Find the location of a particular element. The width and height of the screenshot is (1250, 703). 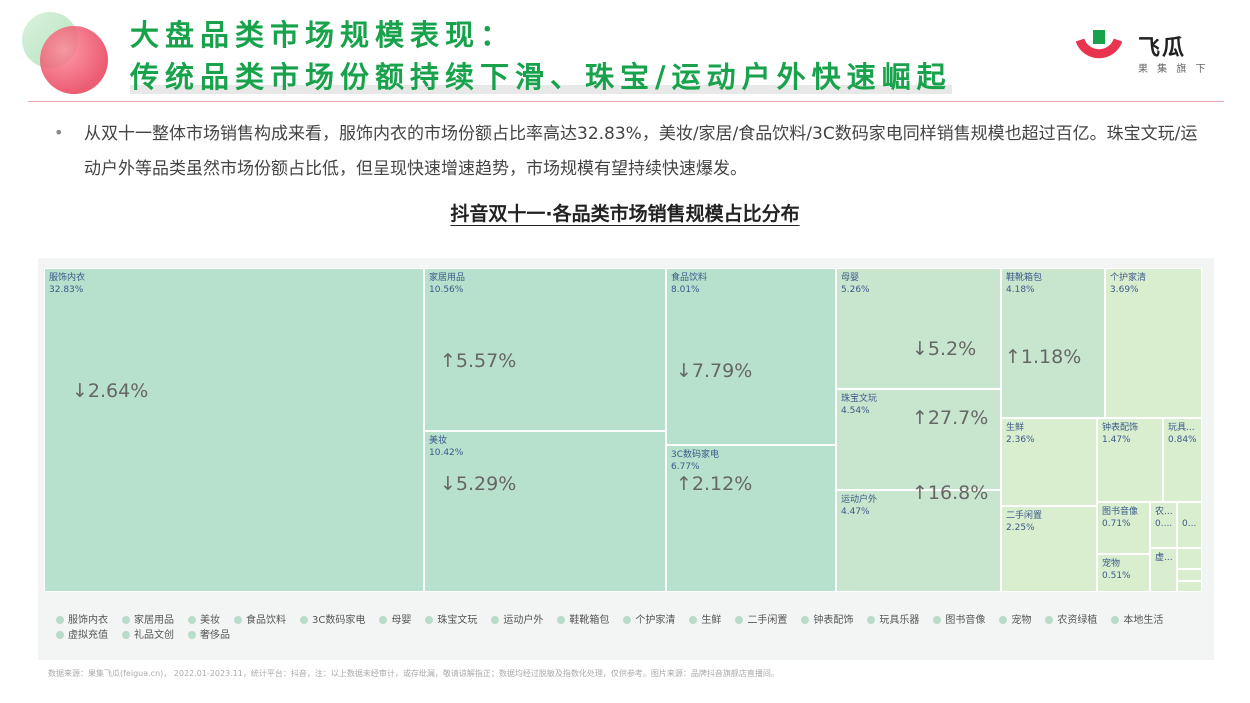

treemap-cell: 家居用品 10.56% is located at coordinates (545, 349).